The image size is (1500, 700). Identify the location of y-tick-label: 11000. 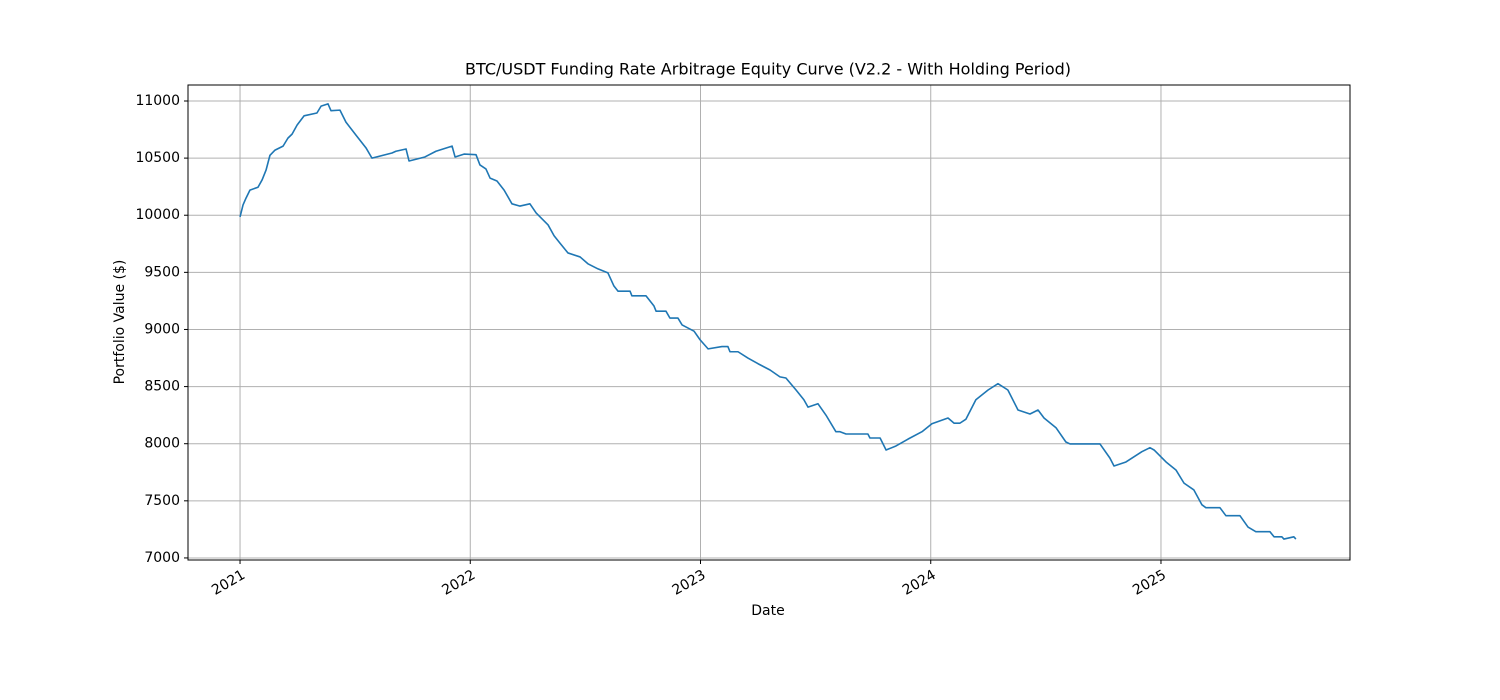
(157, 101).